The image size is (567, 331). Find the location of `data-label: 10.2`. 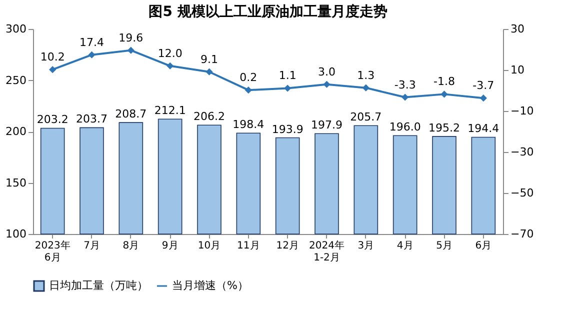

data-label: 10.2 is located at coordinates (52, 57).